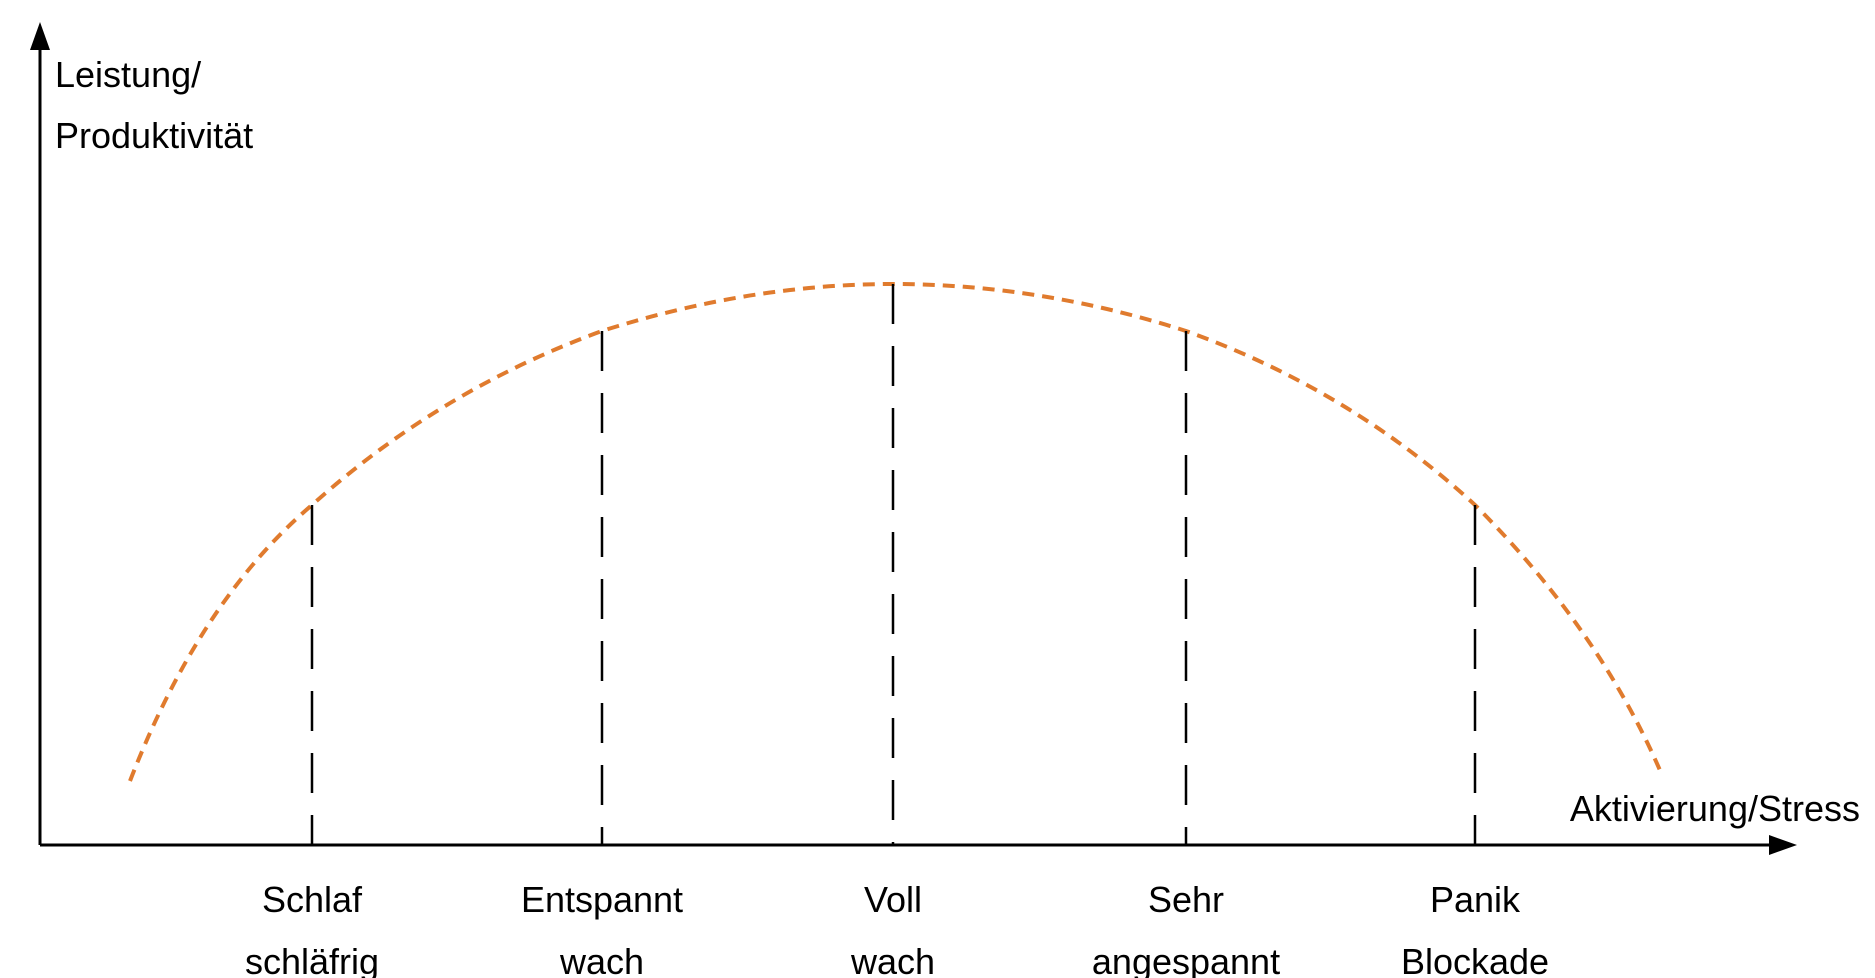 The height and width of the screenshot is (978, 1875). I want to click on x-axis-label: Aktivierung/Stress, so click(1715, 808).